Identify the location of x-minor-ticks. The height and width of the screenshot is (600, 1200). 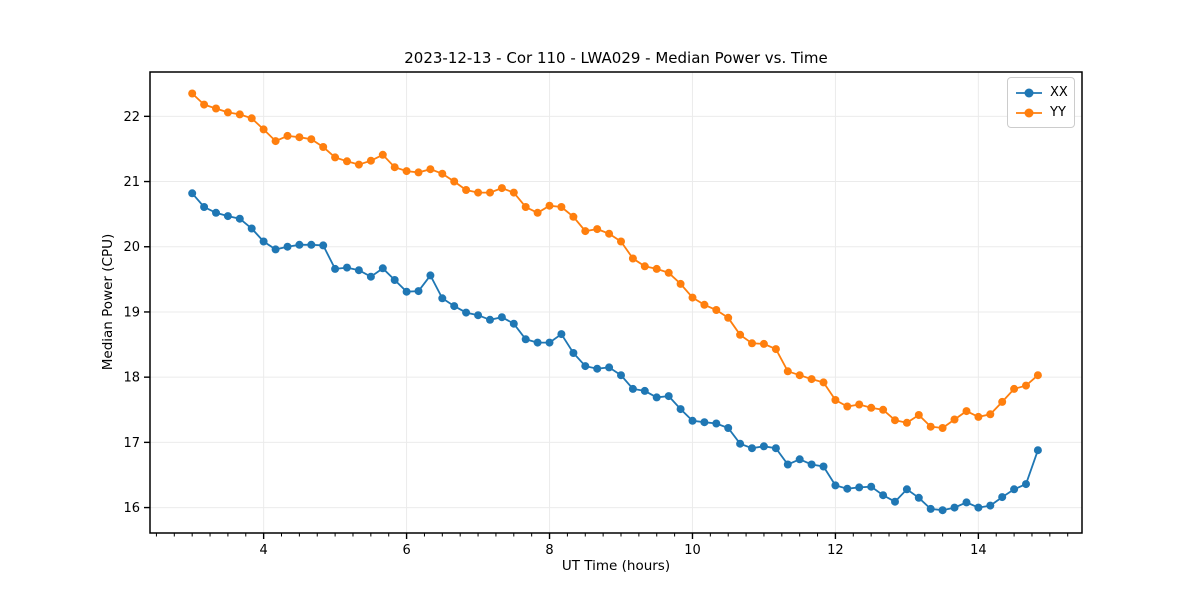
(612, 535).